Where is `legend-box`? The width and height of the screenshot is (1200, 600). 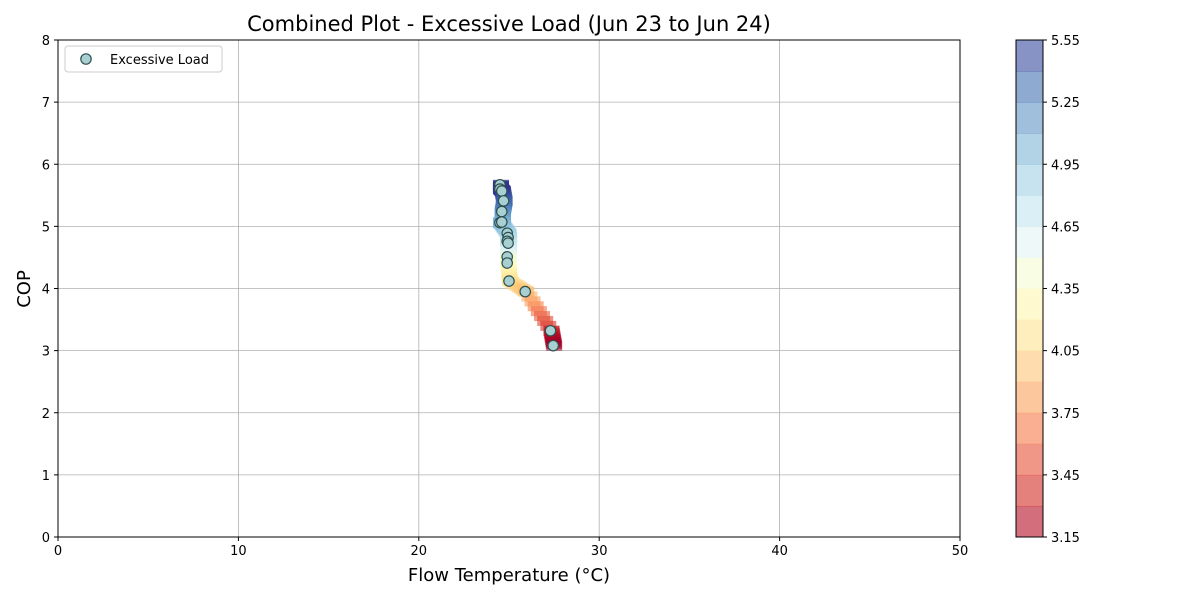
legend-box is located at coordinates (143, 59).